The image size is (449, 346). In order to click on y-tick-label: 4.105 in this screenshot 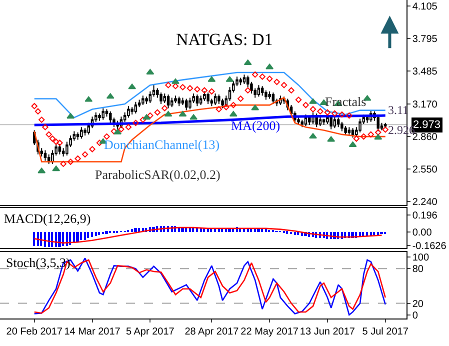, I will do `click(425, 6)`.